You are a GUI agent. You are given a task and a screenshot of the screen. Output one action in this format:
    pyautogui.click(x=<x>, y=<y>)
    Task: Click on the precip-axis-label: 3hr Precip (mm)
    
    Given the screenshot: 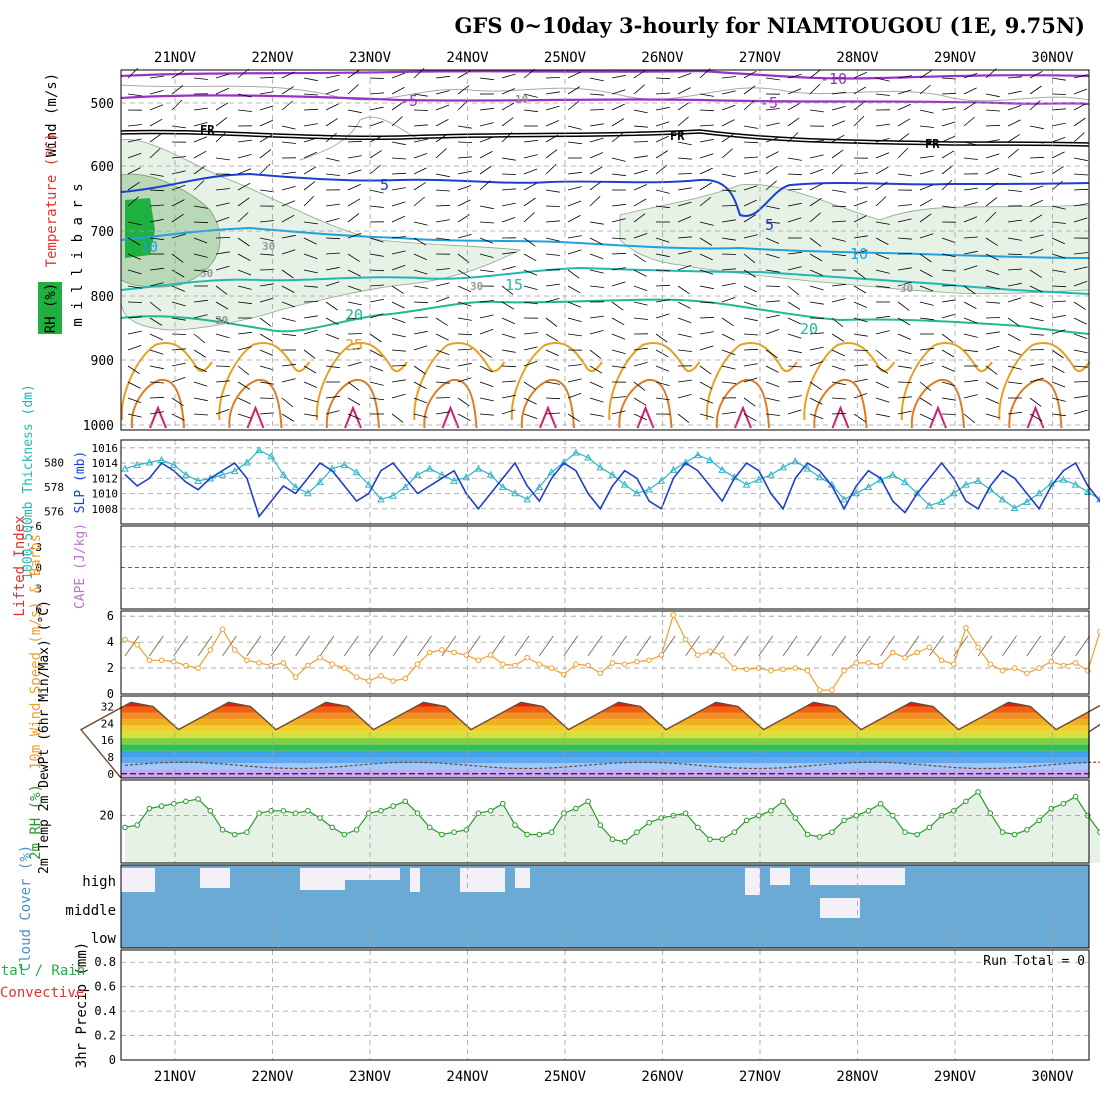 What is the action you would take?
    pyautogui.click(x=82, y=1005)
    